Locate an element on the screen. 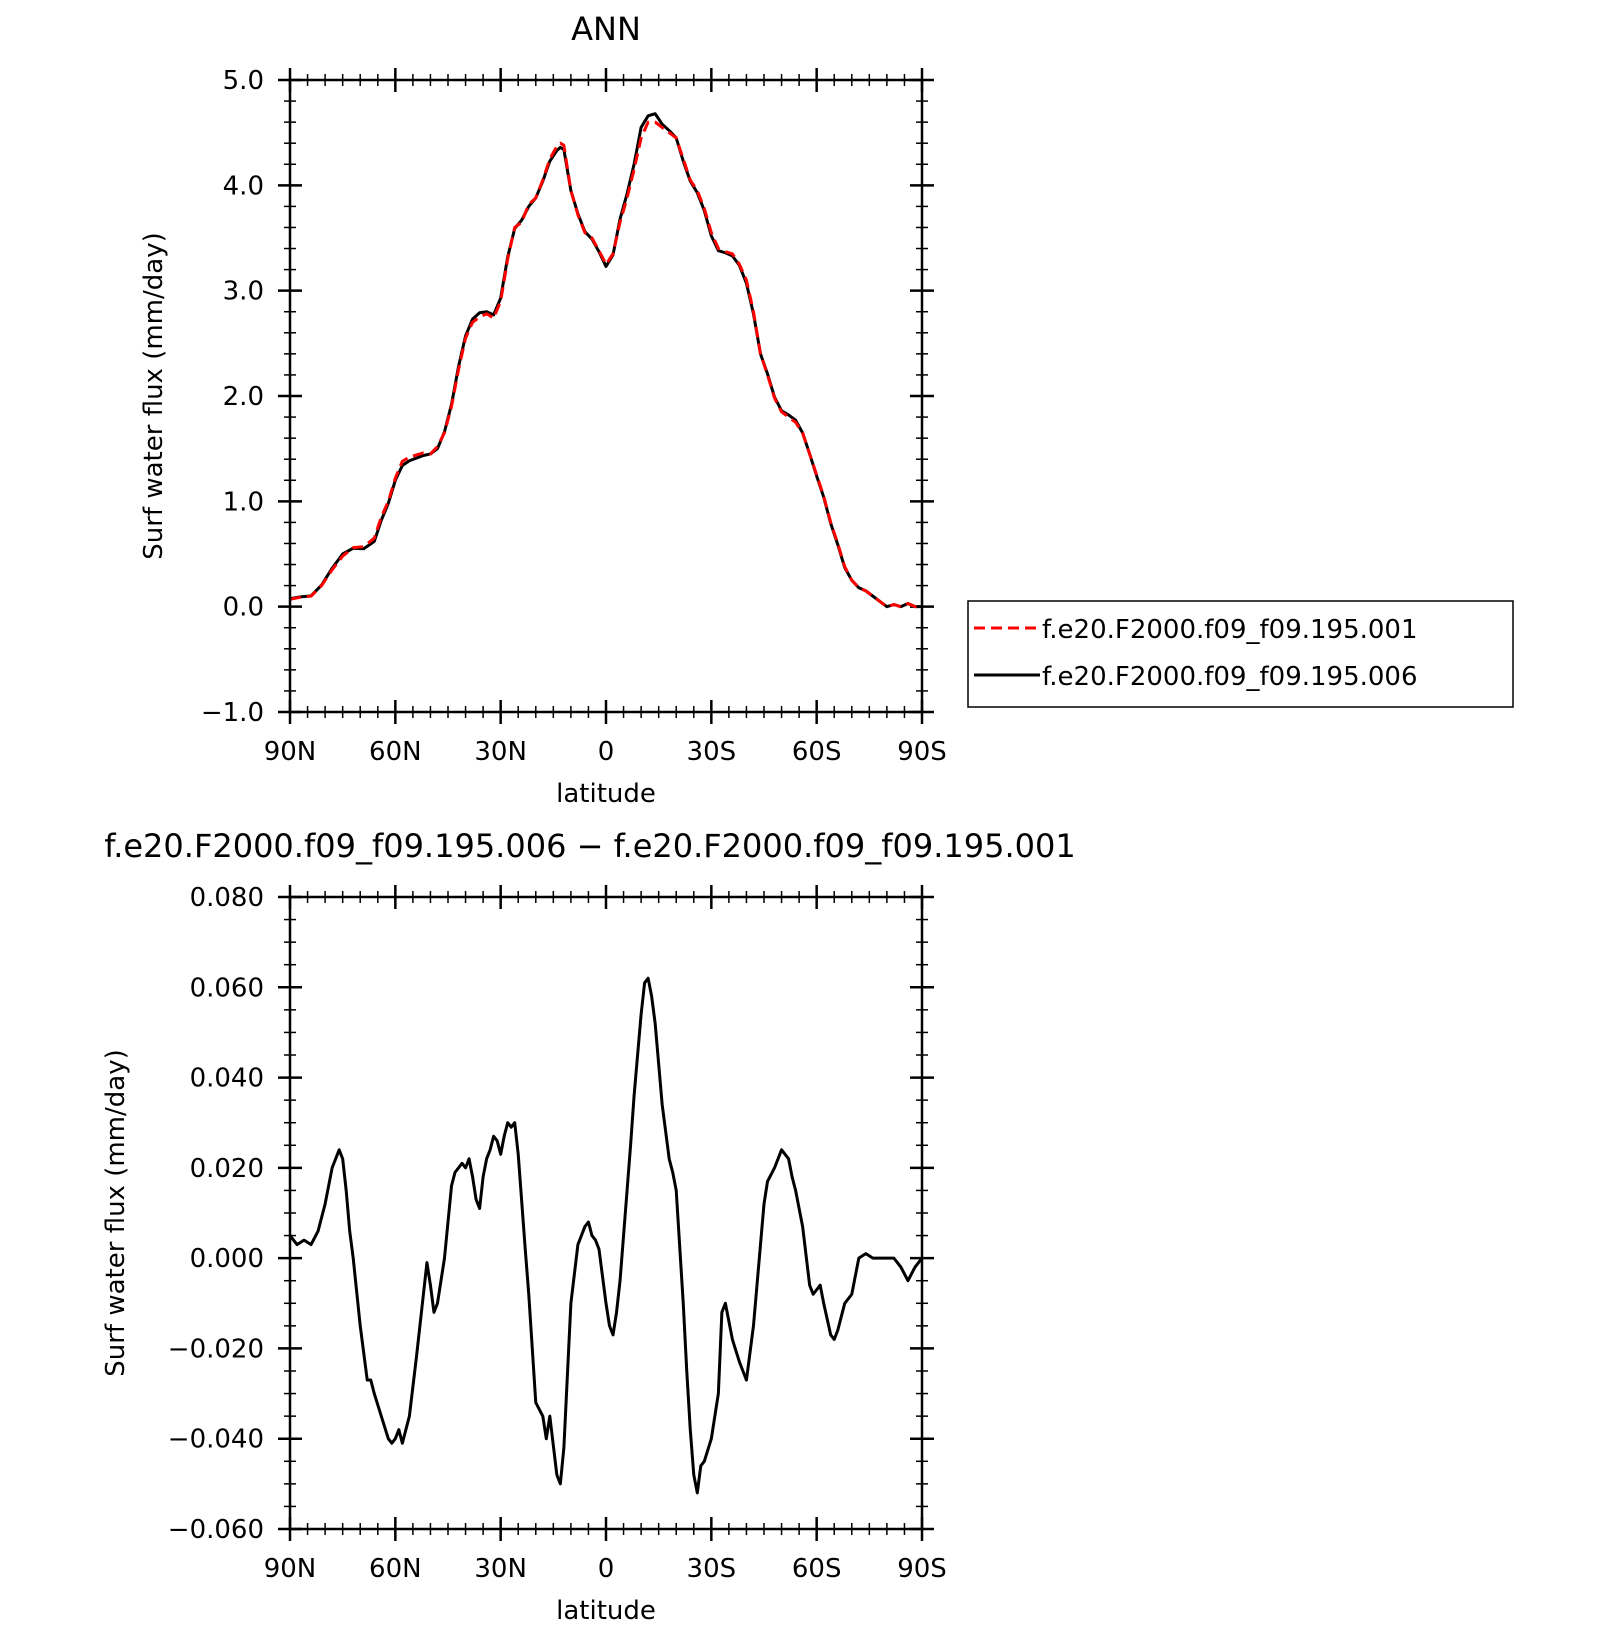 The height and width of the screenshot is (1635, 1605). y-tick-label: −0.020 is located at coordinates (216, 1349).